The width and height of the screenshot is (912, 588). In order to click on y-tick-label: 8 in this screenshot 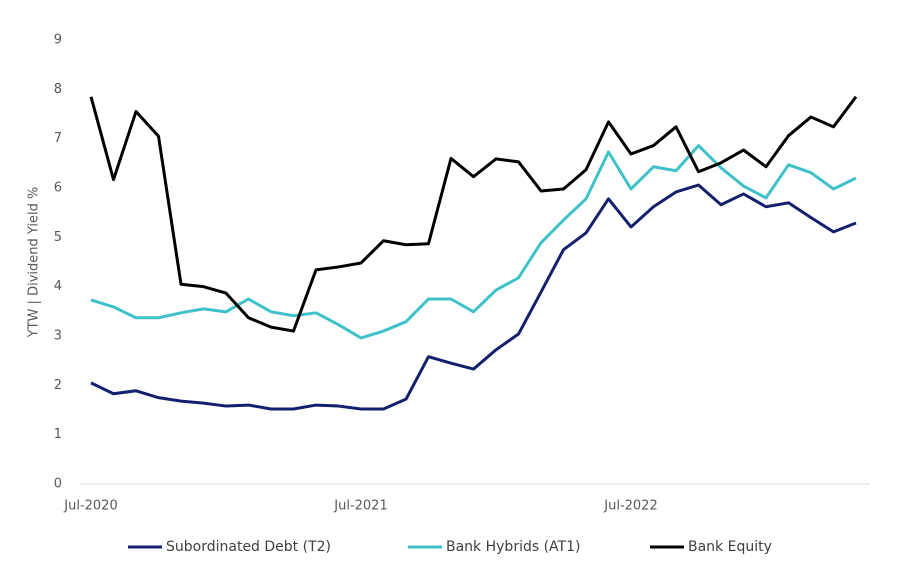, I will do `click(58, 89)`.